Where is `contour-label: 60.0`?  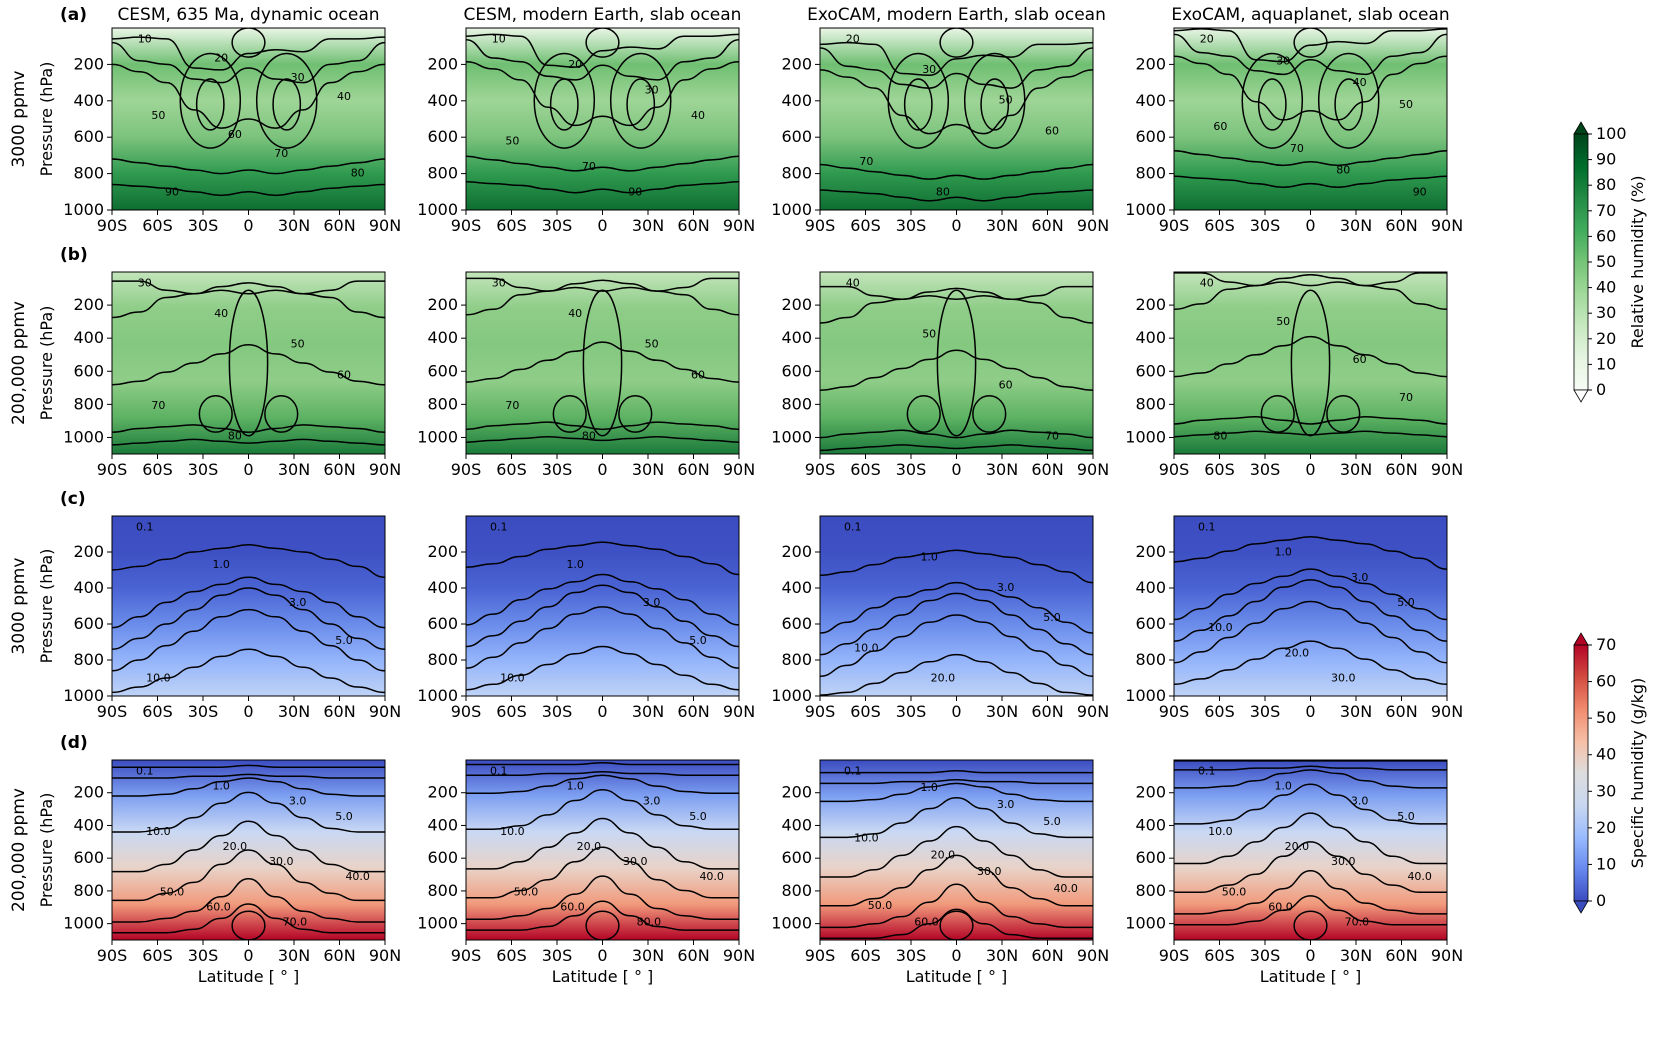
contour-label: 60.0 is located at coordinates (572, 906).